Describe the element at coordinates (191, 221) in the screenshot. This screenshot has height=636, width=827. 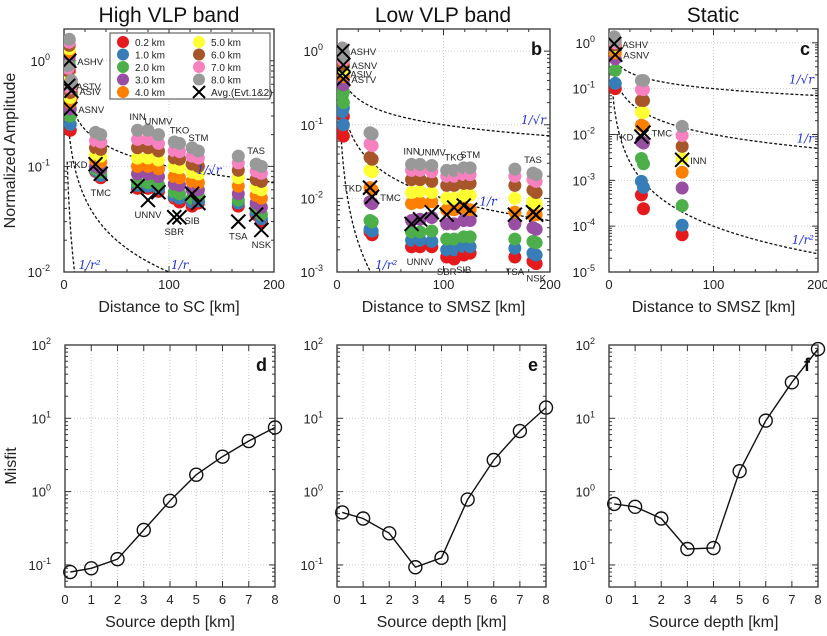
I see `station-label: SIB` at that location.